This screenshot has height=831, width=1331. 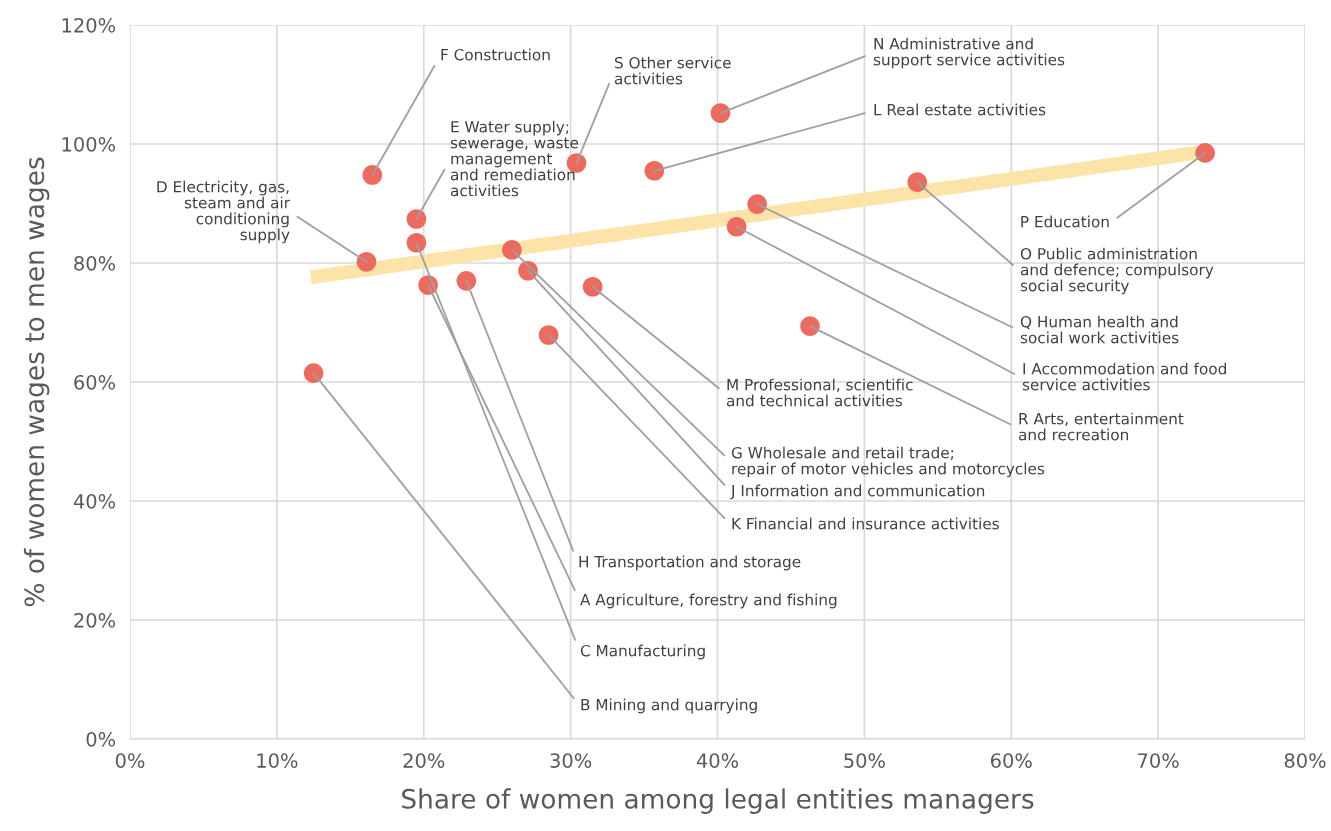 I want to click on x-tick-label: 10%, so click(x=277, y=760).